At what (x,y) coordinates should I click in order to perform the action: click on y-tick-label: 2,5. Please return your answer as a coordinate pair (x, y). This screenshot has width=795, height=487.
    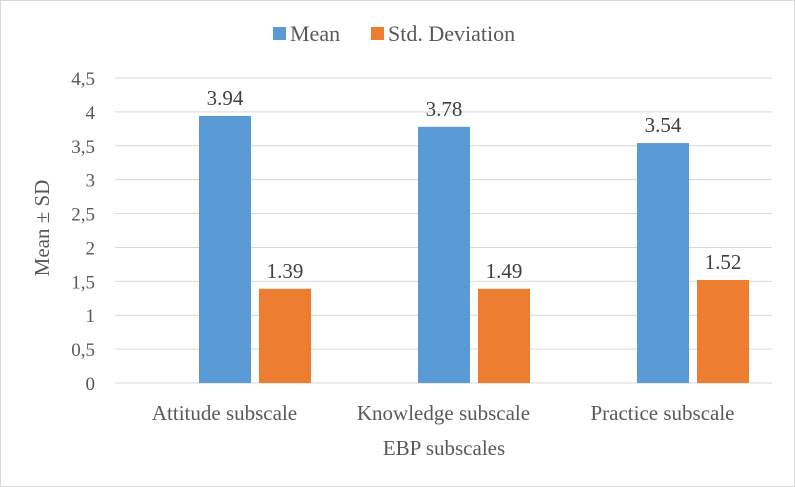
    Looking at the image, I should click on (83, 215).